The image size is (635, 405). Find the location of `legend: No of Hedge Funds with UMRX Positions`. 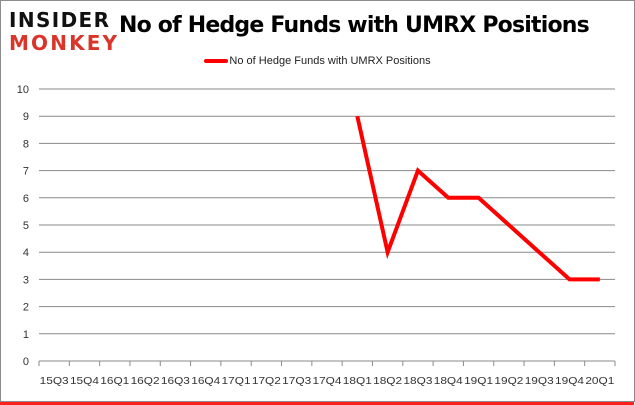

legend: No of Hedge Funds with UMRX Positions is located at coordinates (317, 61).